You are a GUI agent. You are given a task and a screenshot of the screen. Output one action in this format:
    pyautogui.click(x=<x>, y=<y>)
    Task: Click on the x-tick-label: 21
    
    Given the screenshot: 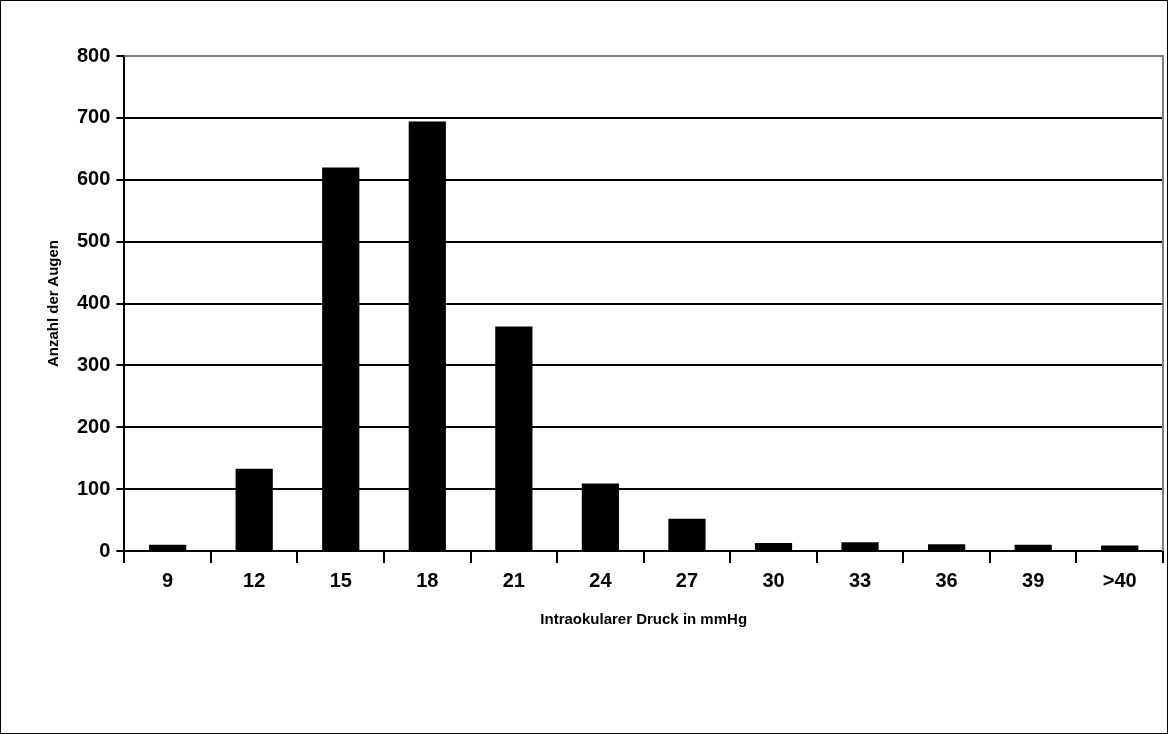 What is the action you would take?
    pyautogui.click(x=513, y=579)
    